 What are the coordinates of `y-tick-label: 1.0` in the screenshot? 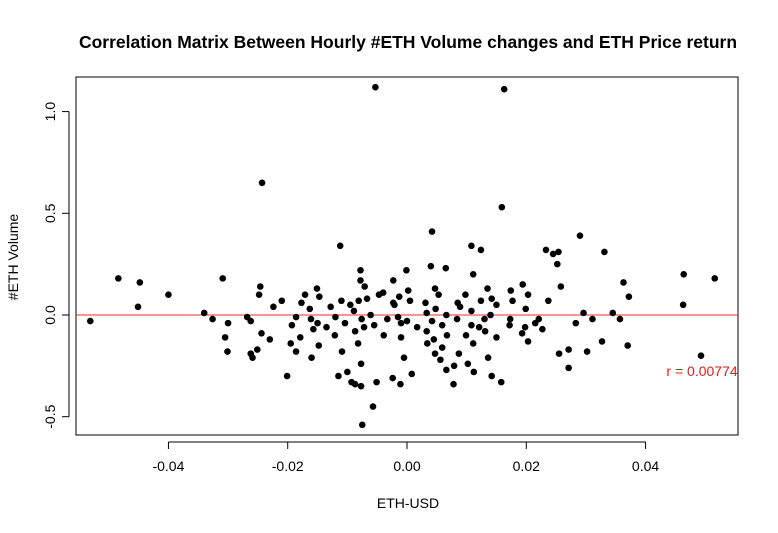 It's located at (50, 112).